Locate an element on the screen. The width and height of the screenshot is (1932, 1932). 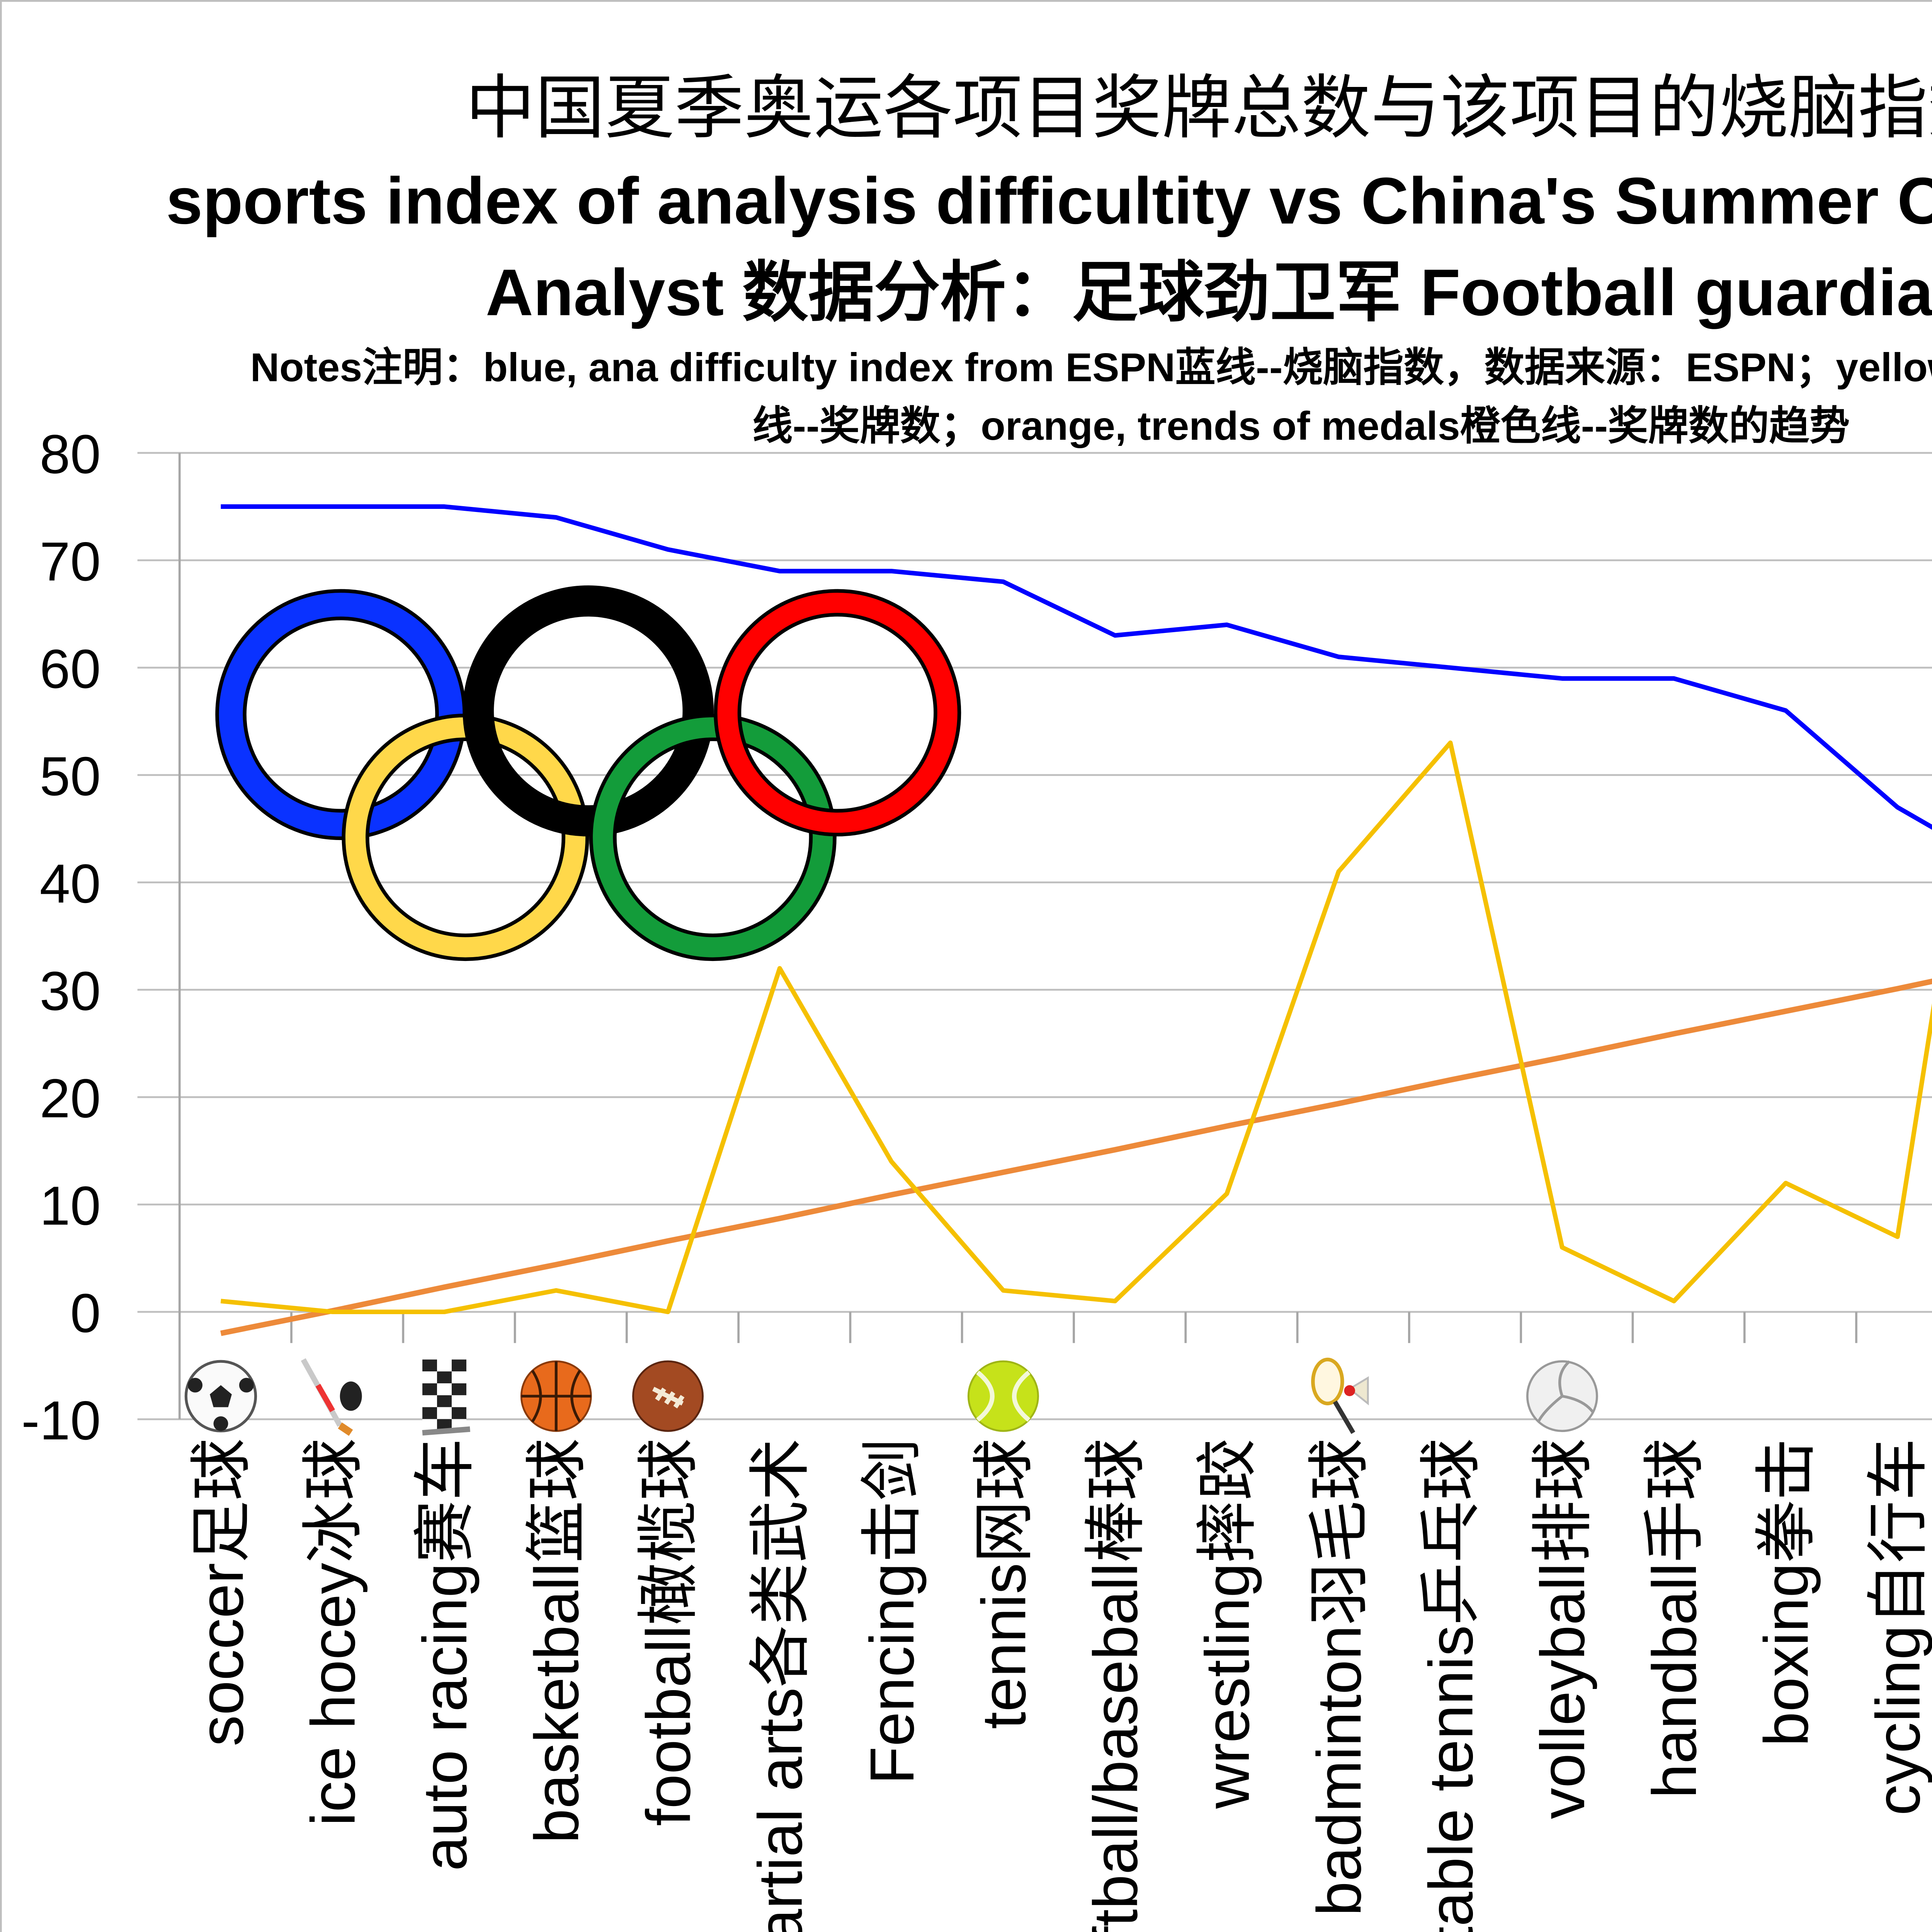
volleyball-icon is located at coordinates (1562, 1396).